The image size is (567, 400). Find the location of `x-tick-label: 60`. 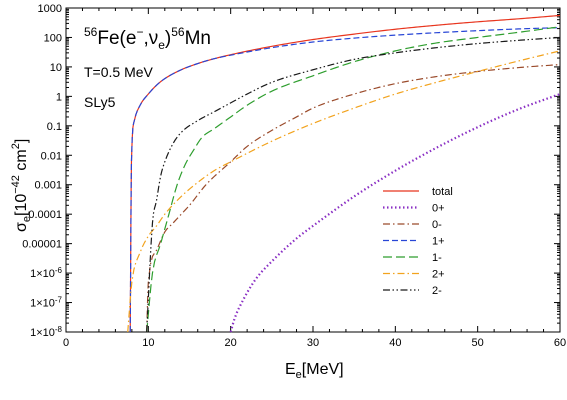

x-tick-label: 60 is located at coordinates (560, 343).